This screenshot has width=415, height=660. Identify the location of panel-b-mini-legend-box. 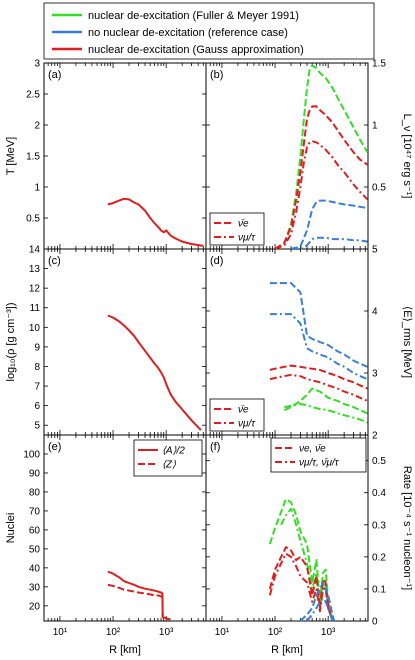
(237, 229).